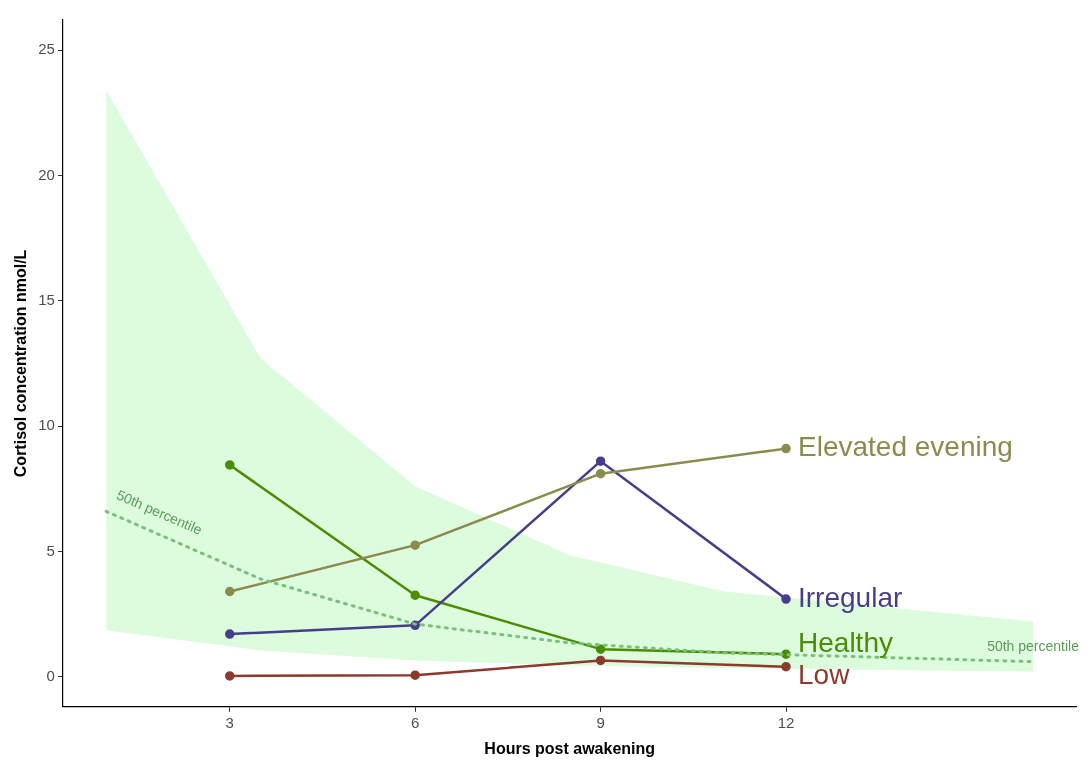 The width and height of the screenshot is (1091, 771). What do you see at coordinates (50, 675) in the screenshot?
I see `y-tick-label: 0` at bounding box center [50, 675].